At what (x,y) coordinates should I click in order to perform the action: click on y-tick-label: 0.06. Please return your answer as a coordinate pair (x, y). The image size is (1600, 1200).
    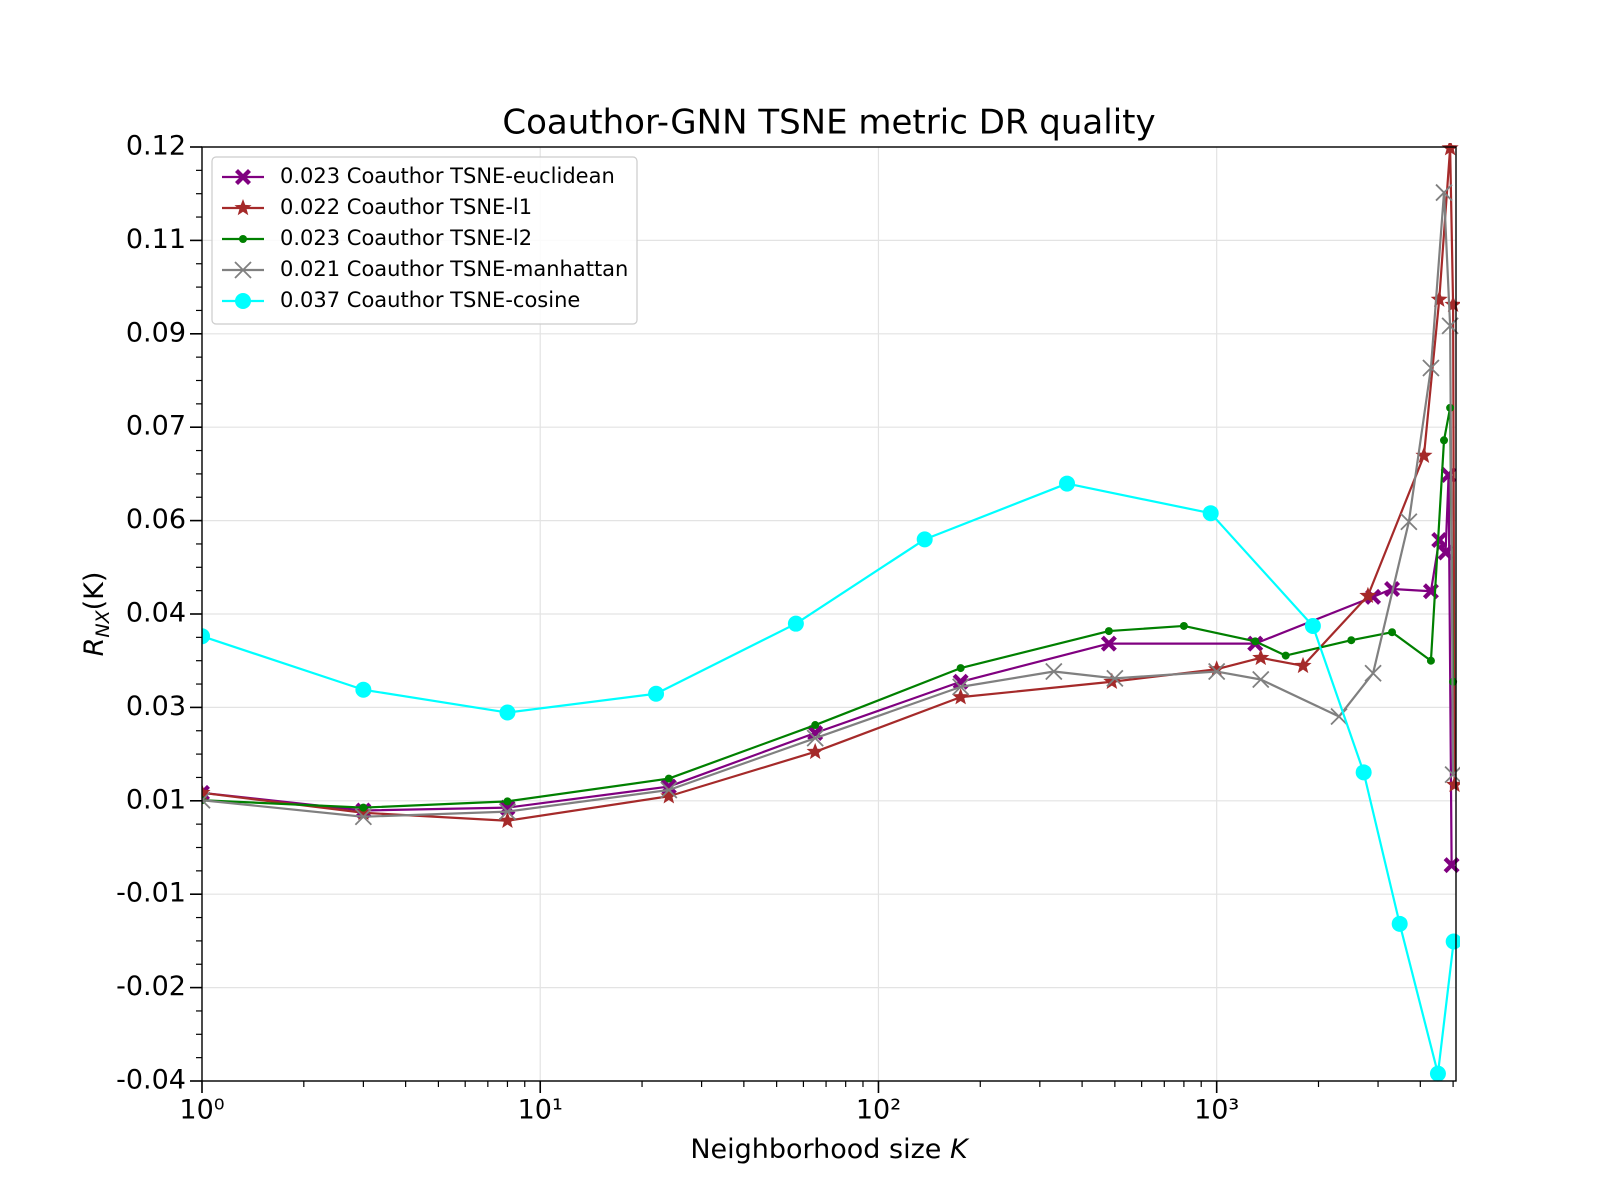
    Looking at the image, I should click on (156, 519).